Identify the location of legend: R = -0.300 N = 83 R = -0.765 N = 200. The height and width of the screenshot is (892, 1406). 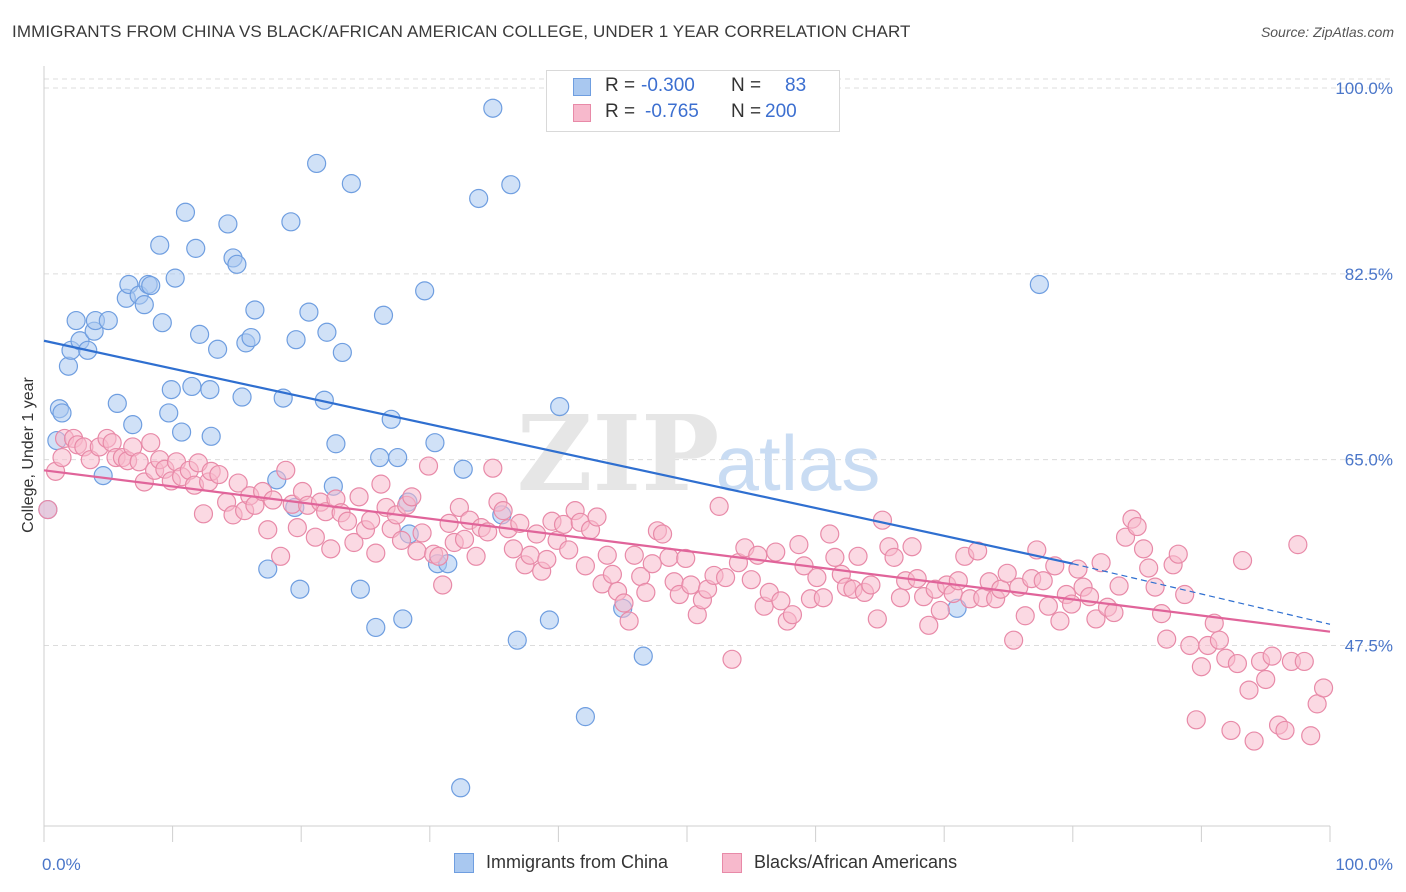
(693, 101).